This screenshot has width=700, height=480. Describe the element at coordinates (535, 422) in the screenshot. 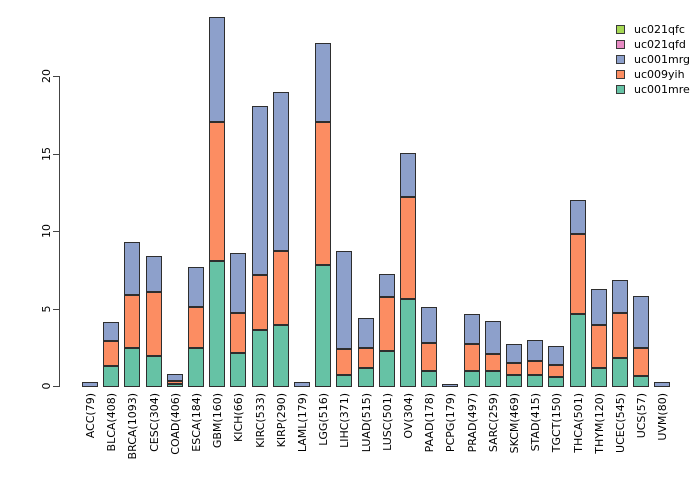

I see `x-axis-label: STAD(415)` at that location.